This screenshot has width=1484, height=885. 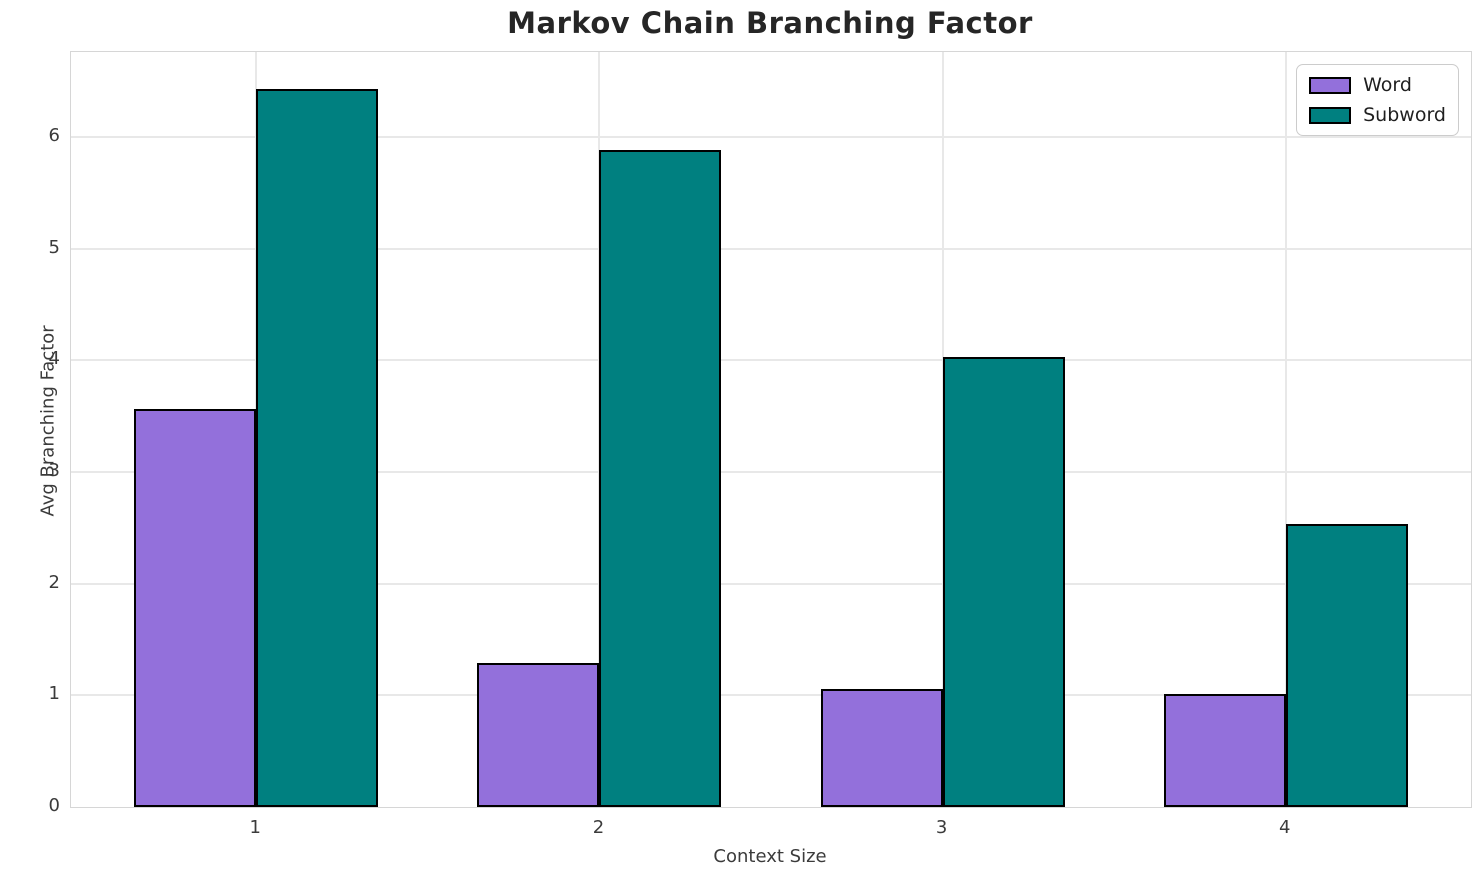 What do you see at coordinates (54, 694) in the screenshot?
I see `y-tick-label-1: 1` at bounding box center [54, 694].